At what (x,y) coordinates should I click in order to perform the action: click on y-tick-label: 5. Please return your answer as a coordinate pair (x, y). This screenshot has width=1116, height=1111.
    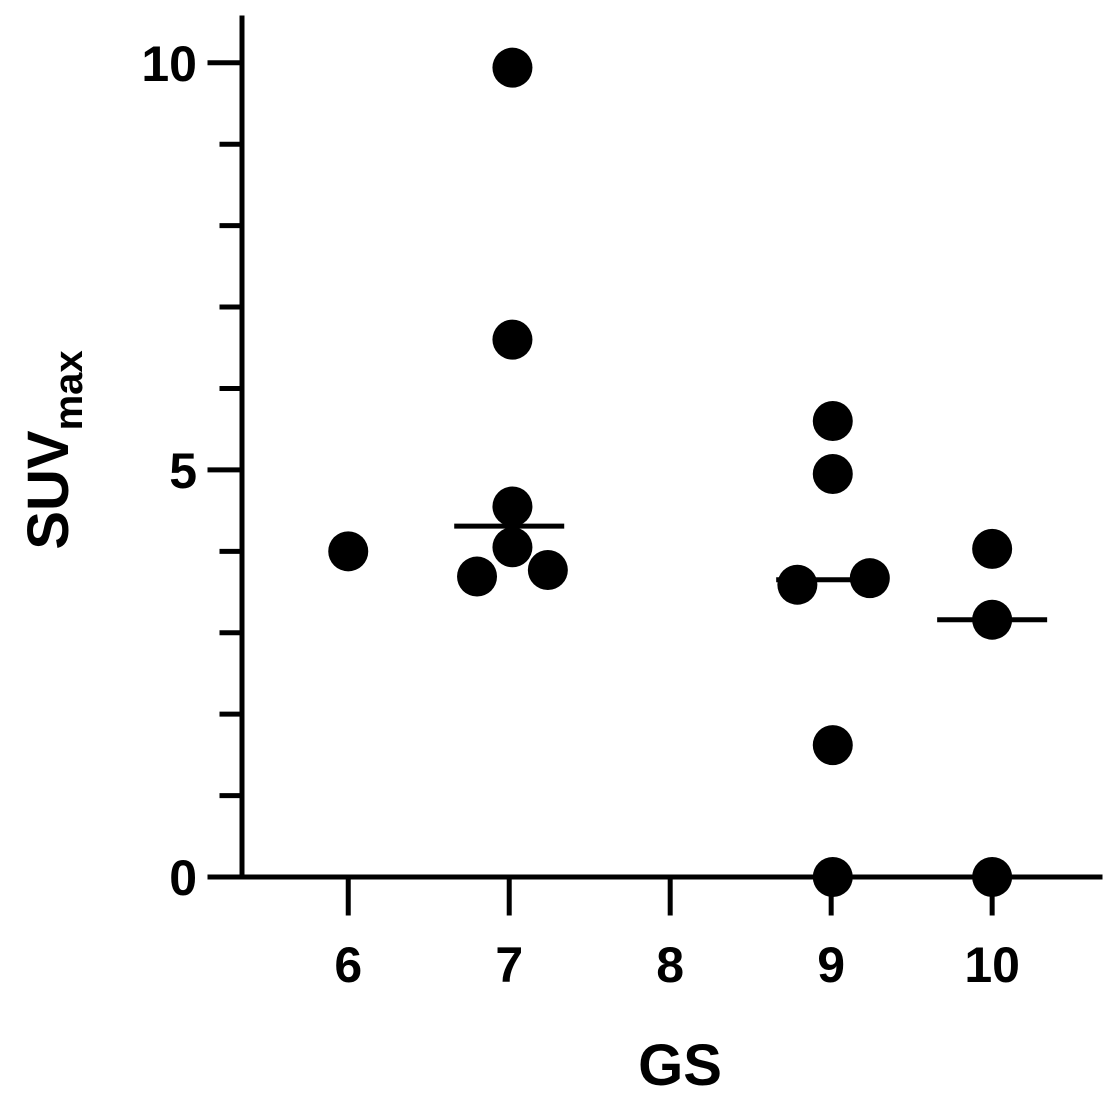
    Looking at the image, I should click on (183, 471).